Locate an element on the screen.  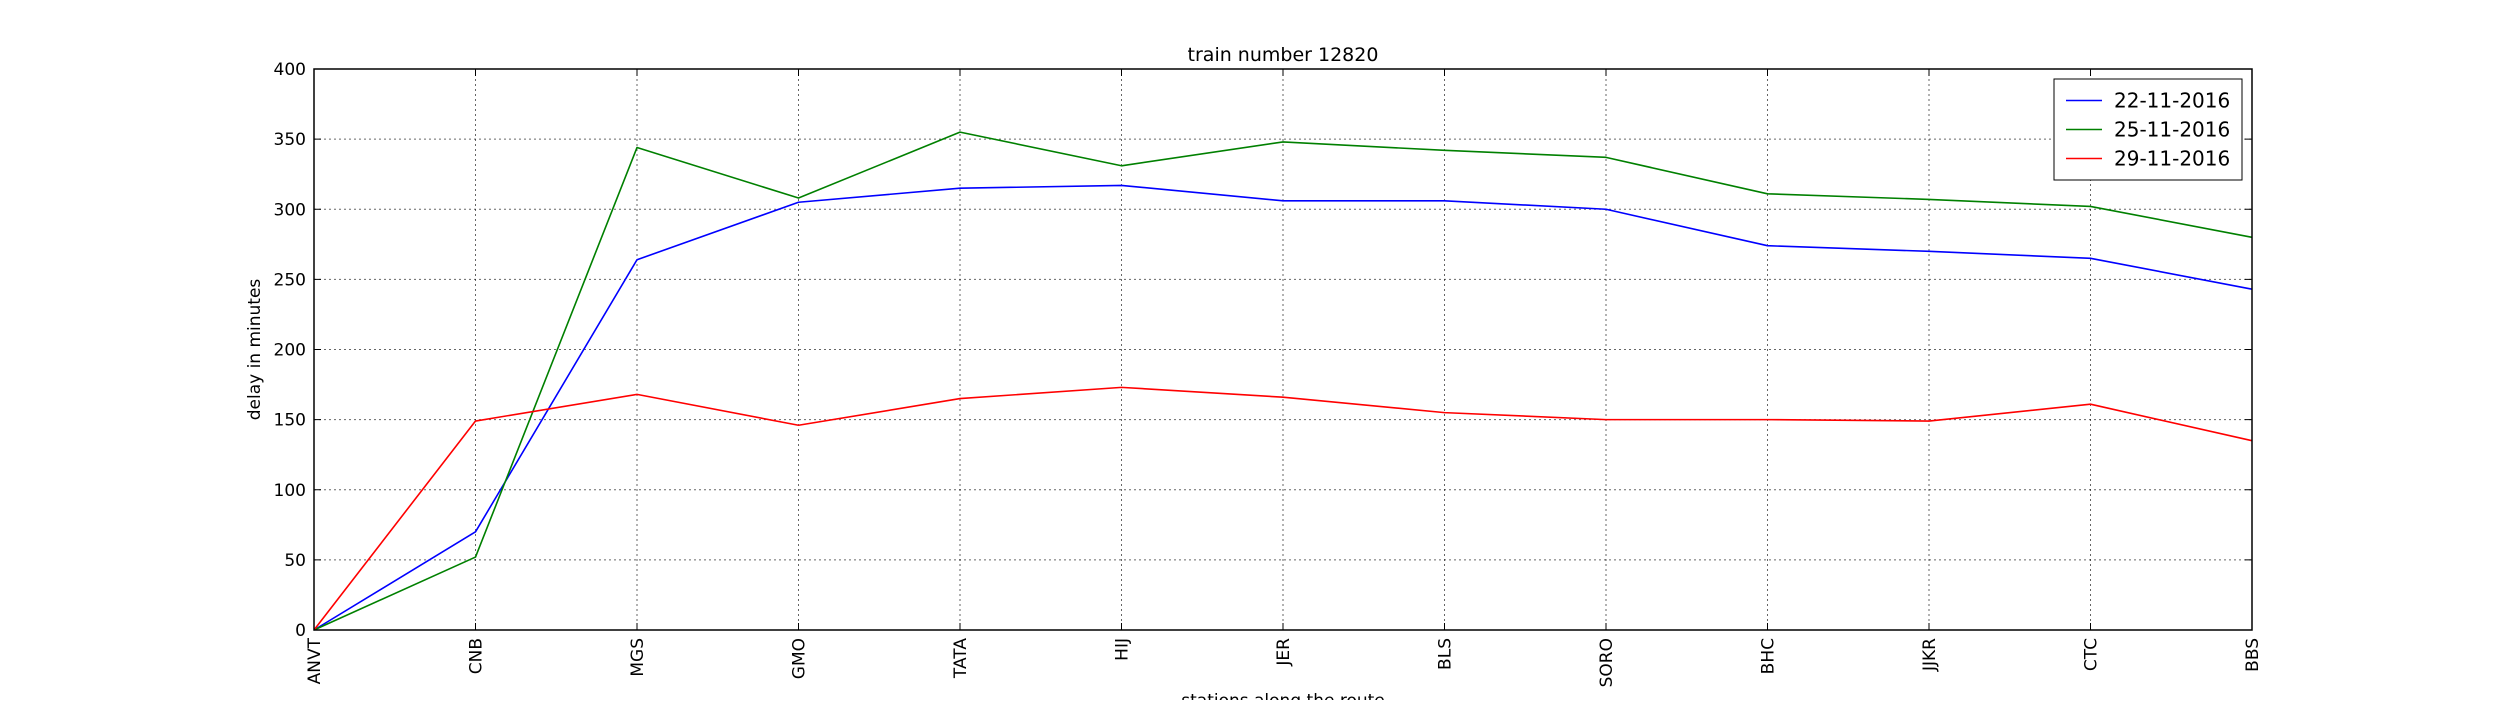
y-tick-label: 400 is located at coordinates (290, 70).